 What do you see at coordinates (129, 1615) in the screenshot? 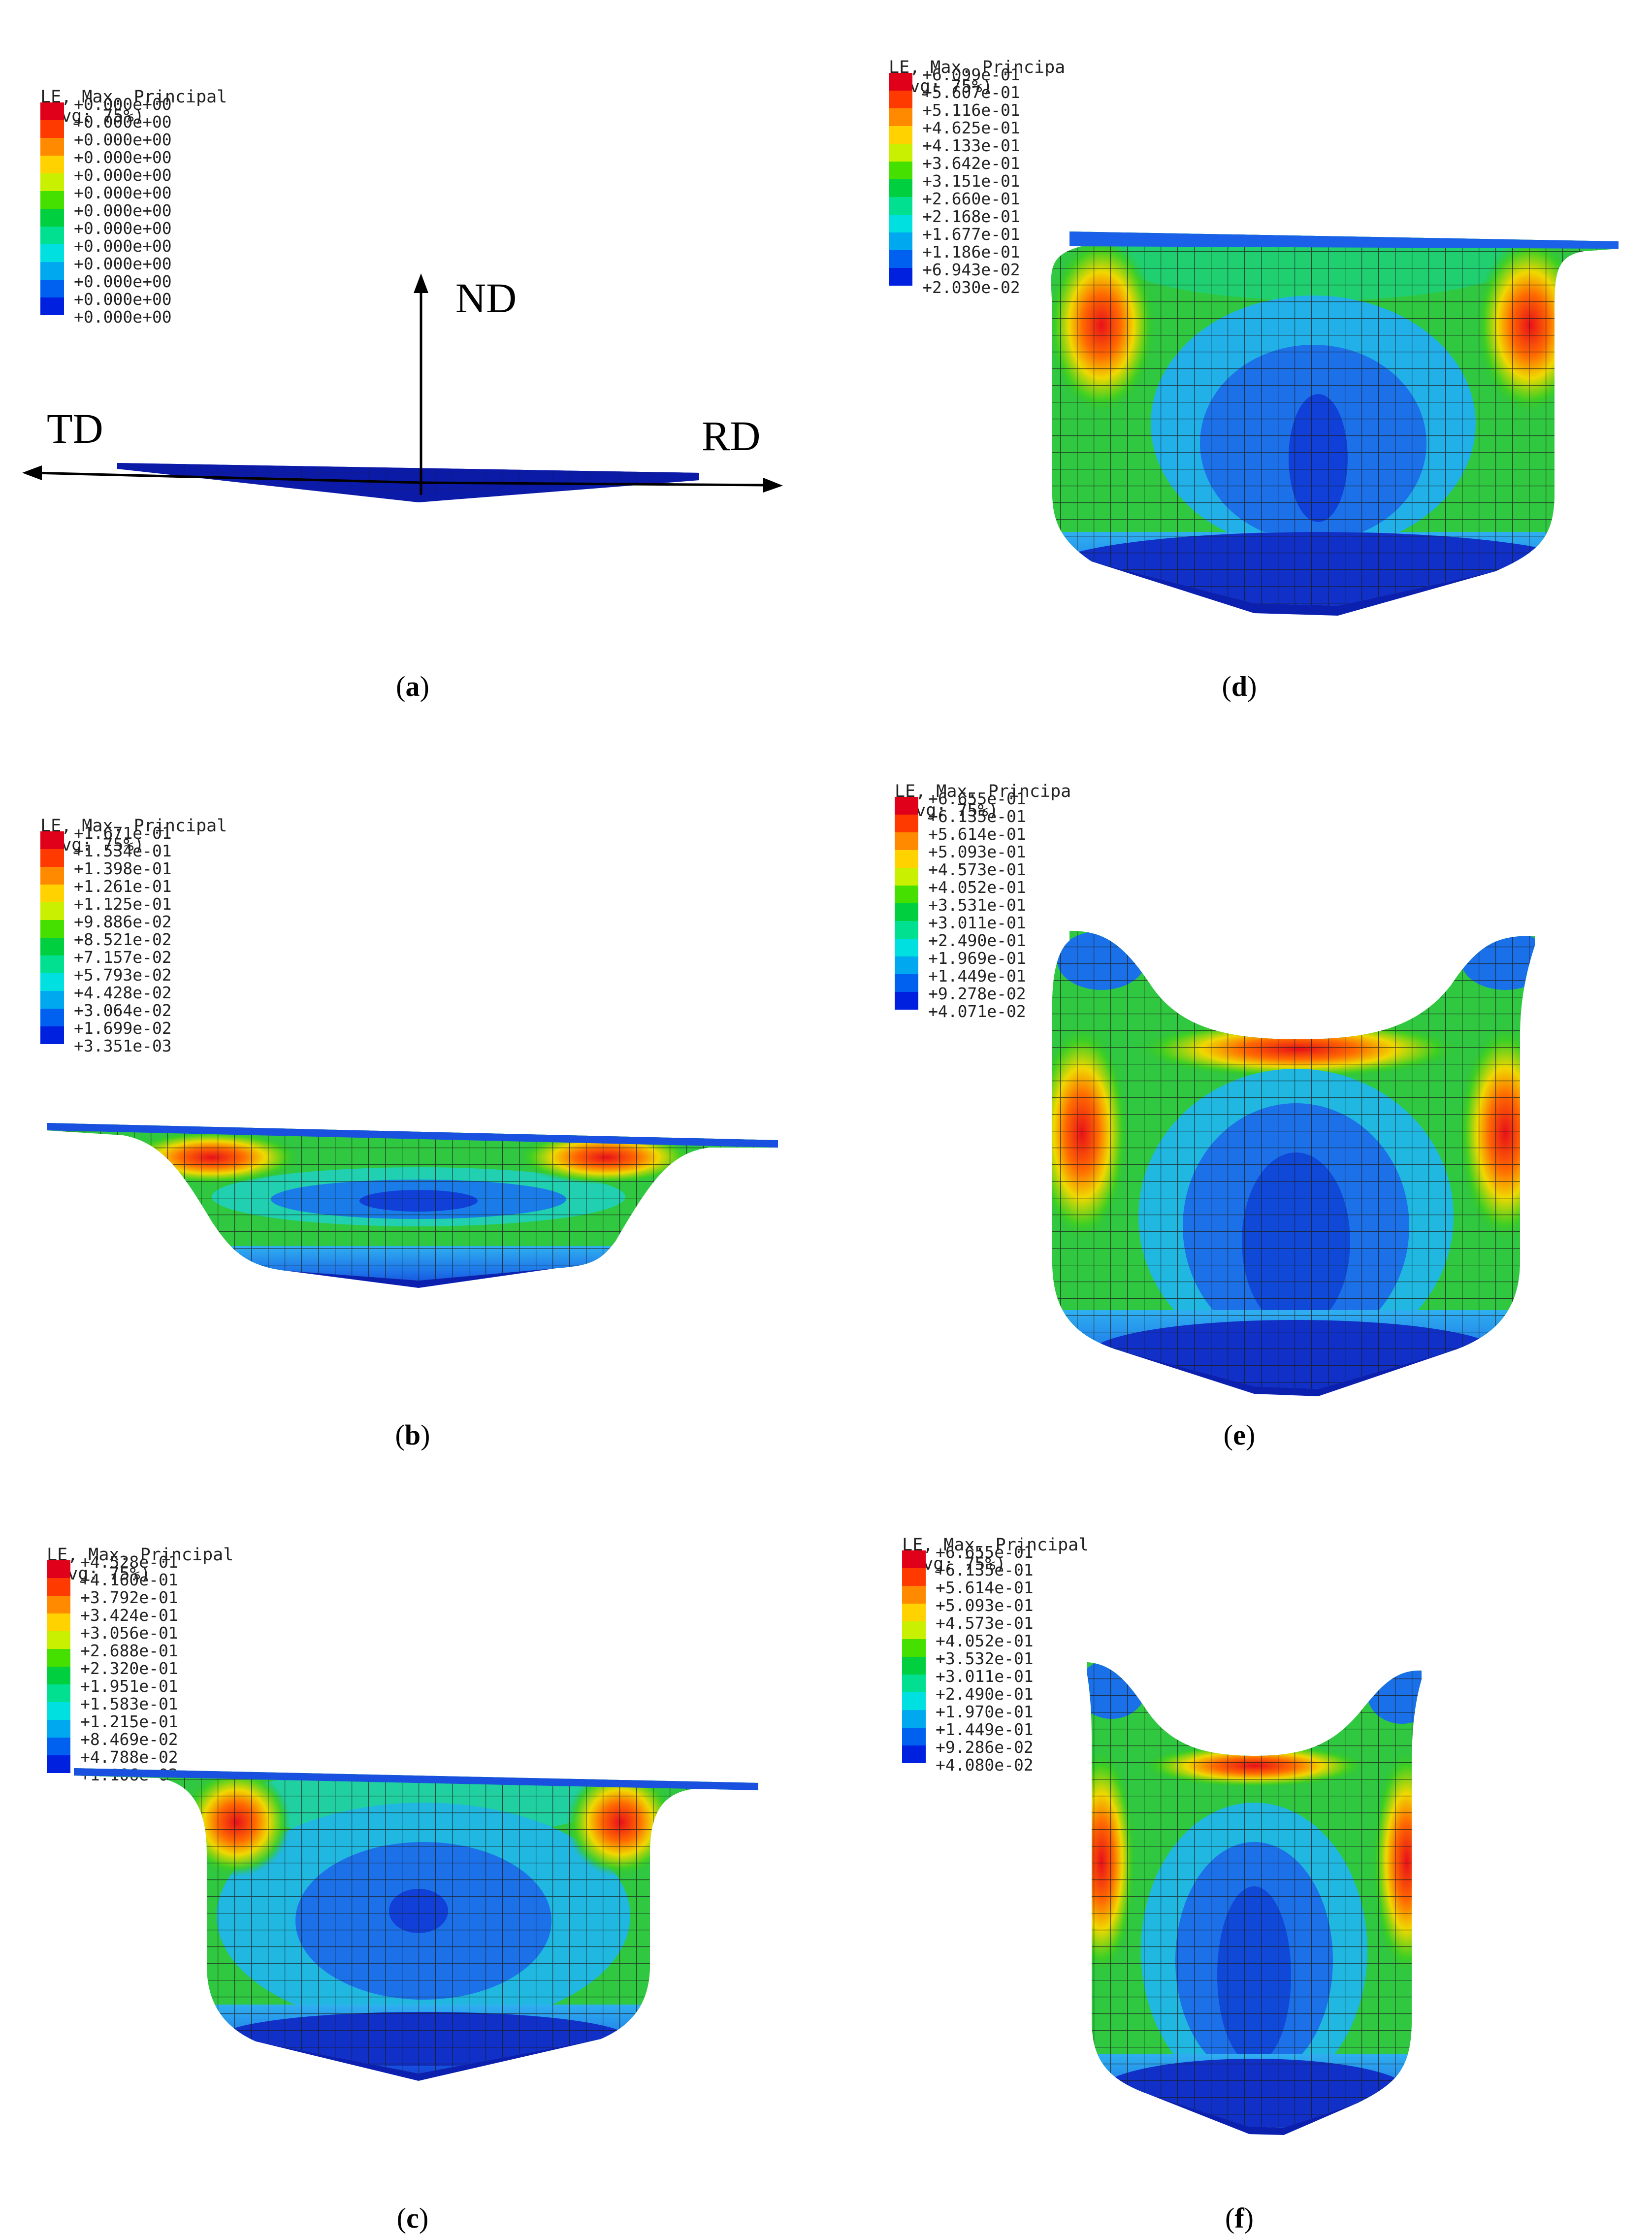
I see `legend-value: +3.424e-01` at bounding box center [129, 1615].